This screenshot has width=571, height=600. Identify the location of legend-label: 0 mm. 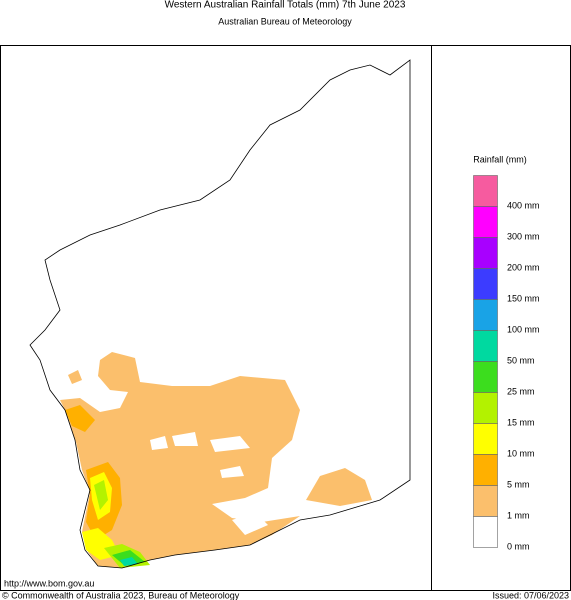
(518, 546).